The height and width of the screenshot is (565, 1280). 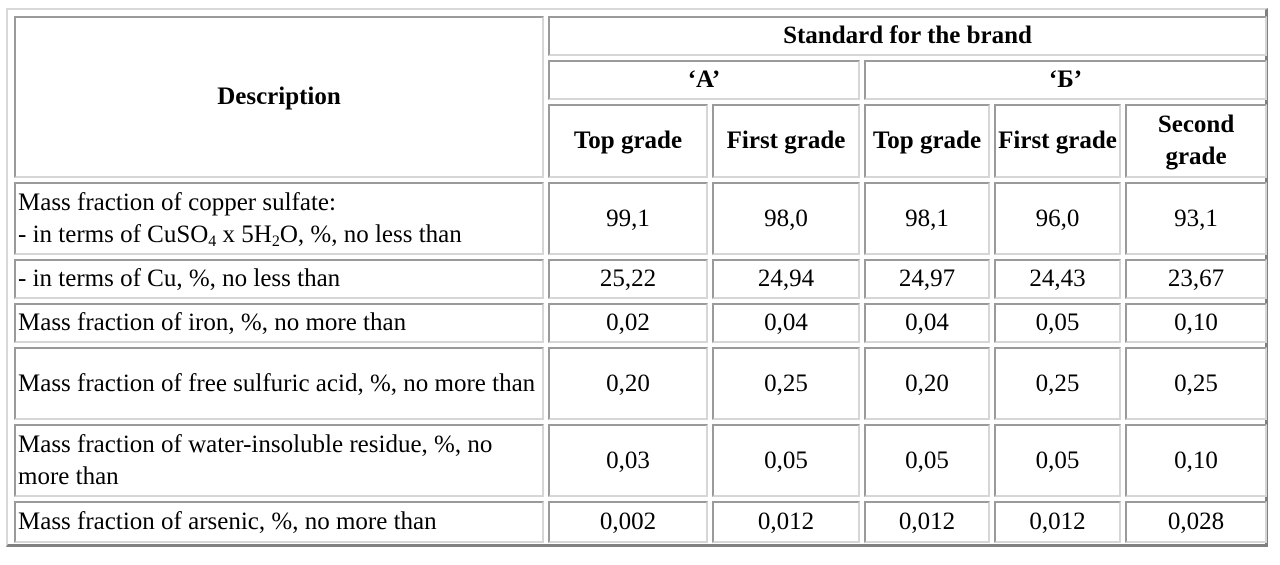 I want to click on grade-header: Second grade, so click(x=1196, y=141).